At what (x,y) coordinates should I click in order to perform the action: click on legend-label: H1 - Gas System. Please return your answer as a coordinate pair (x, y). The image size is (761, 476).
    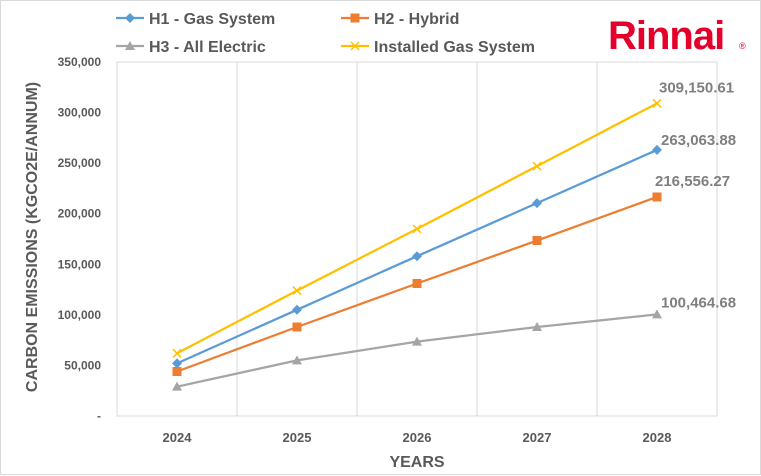
    Looking at the image, I should click on (212, 19).